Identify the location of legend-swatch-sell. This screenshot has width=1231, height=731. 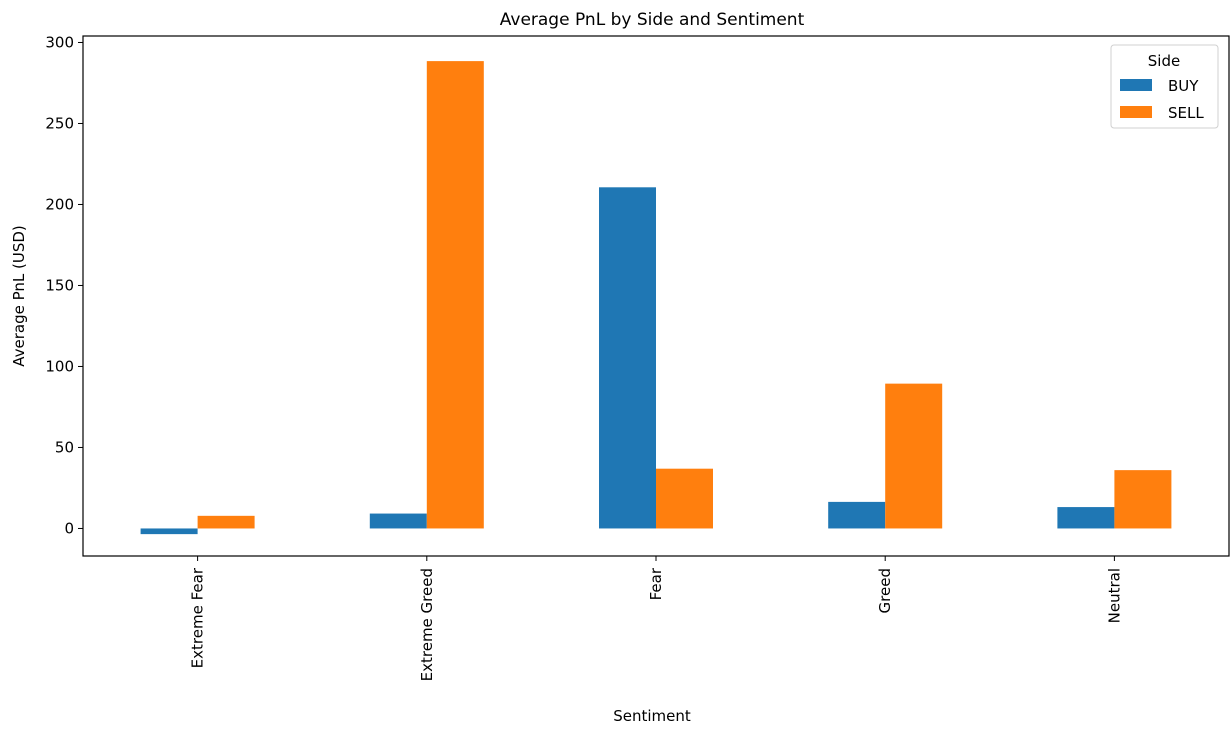
(1136, 112).